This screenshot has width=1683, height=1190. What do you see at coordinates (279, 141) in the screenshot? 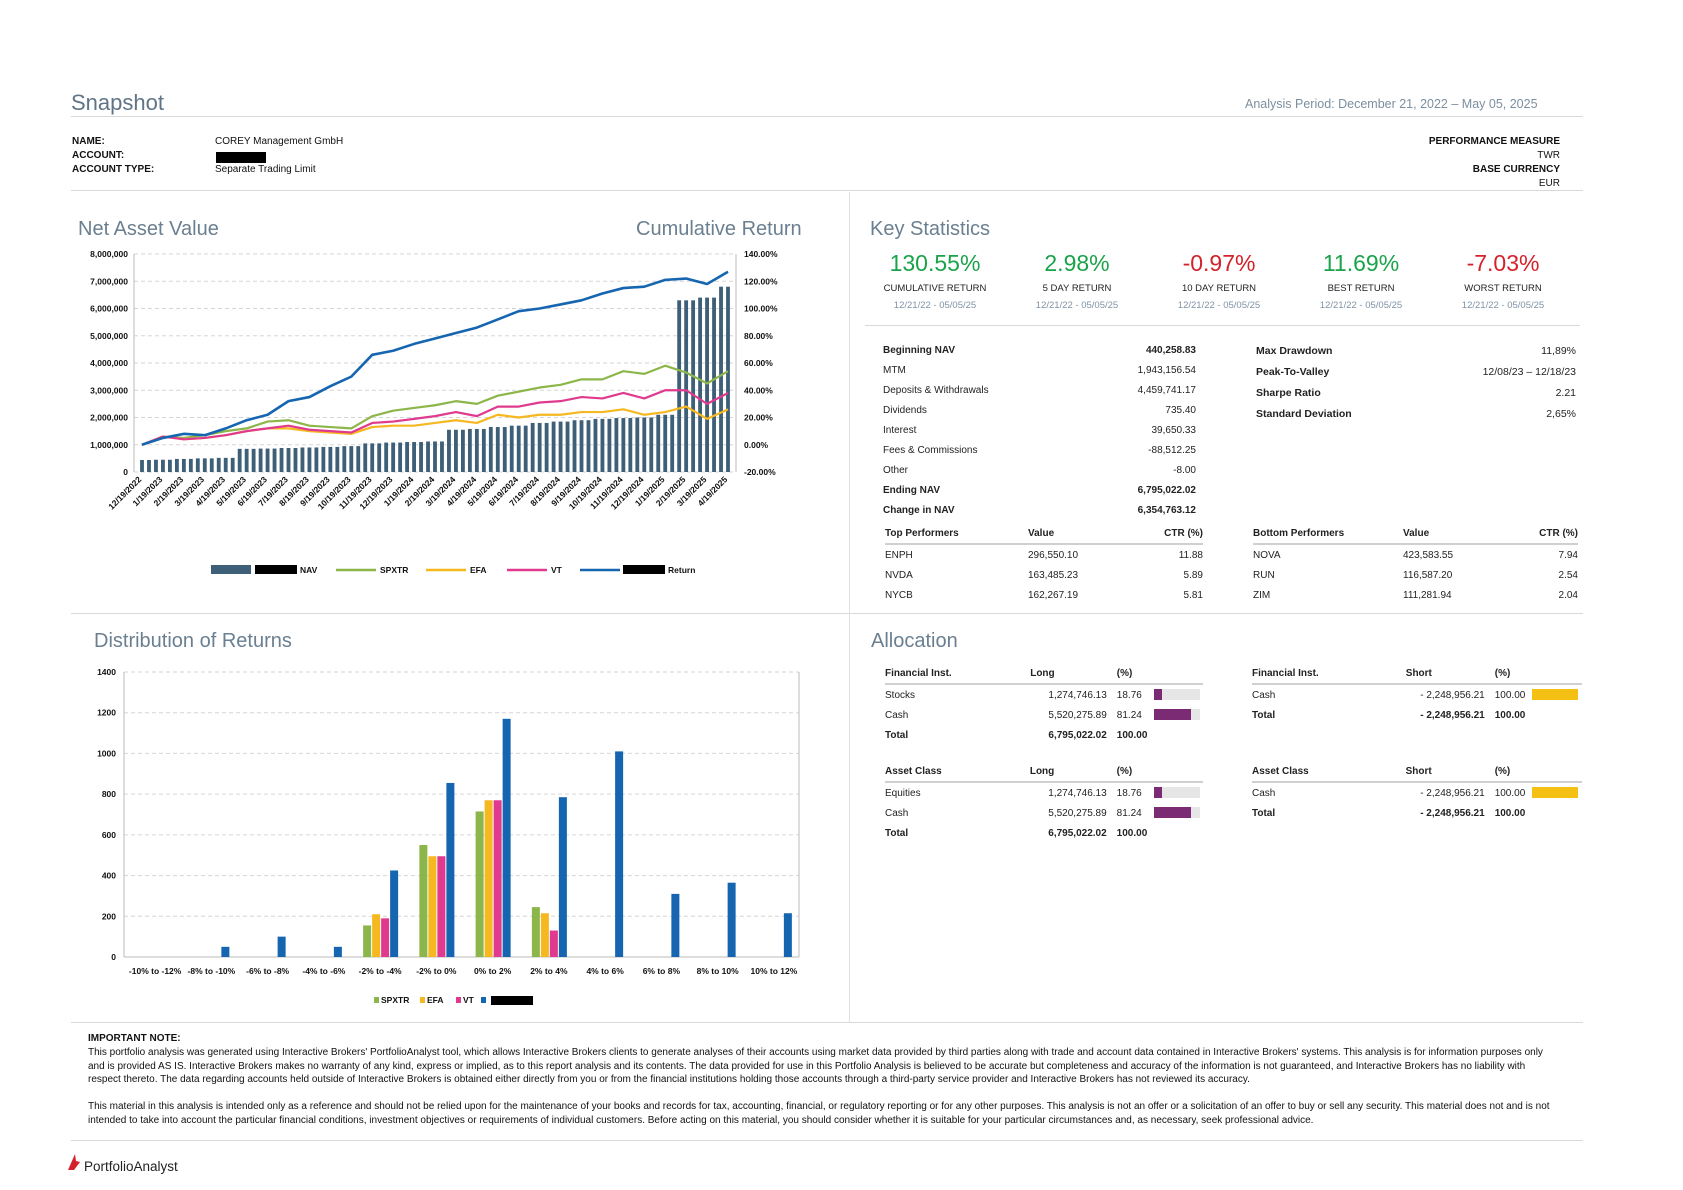
I see `name-value: COREY Management GmbH` at bounding box center [279, 141].